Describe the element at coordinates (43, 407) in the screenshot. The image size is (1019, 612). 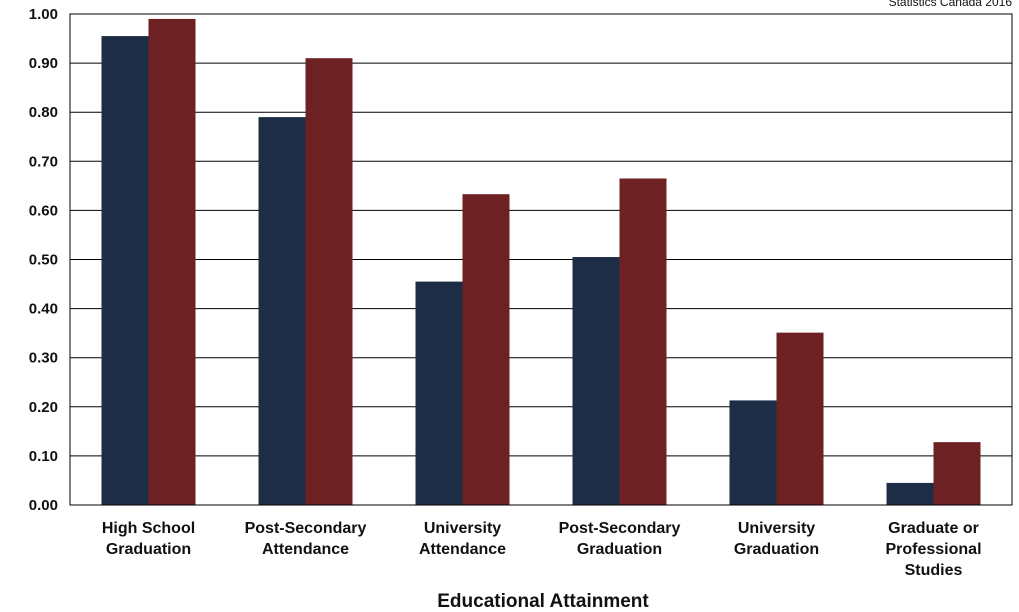
I see `y-tick-label: 0.20` at that location.